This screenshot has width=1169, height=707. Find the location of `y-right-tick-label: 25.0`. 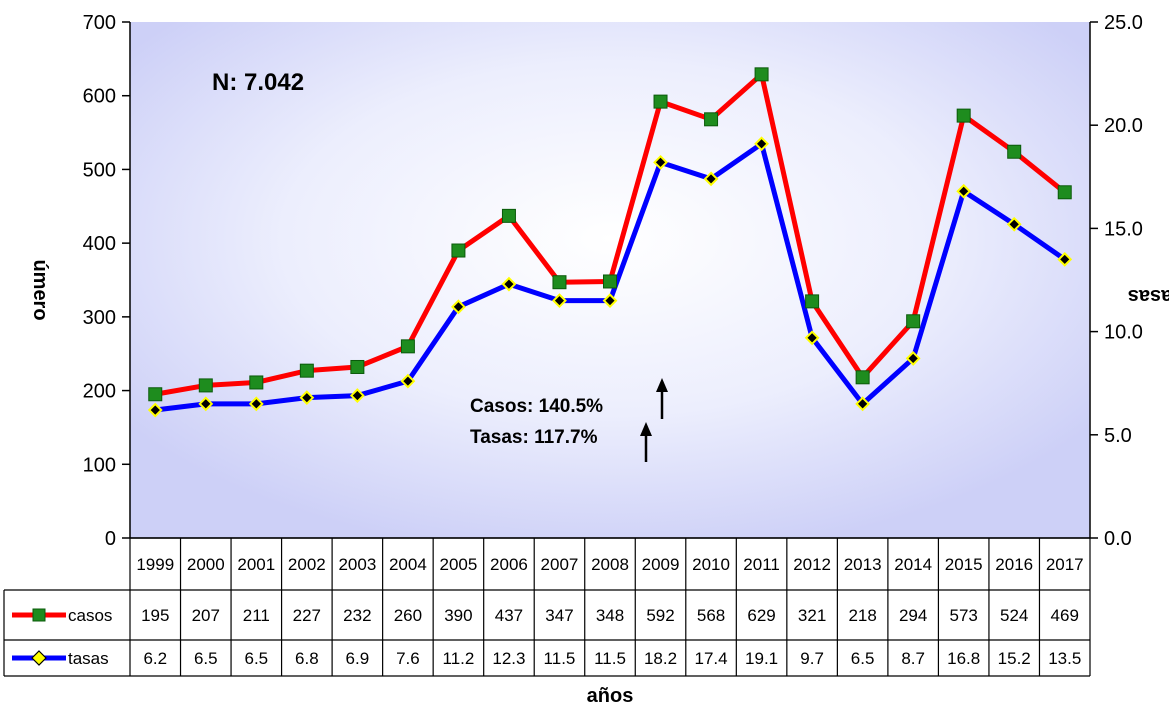

y-right-tick-label: 25.0 is located at coordinates (1123, 23).